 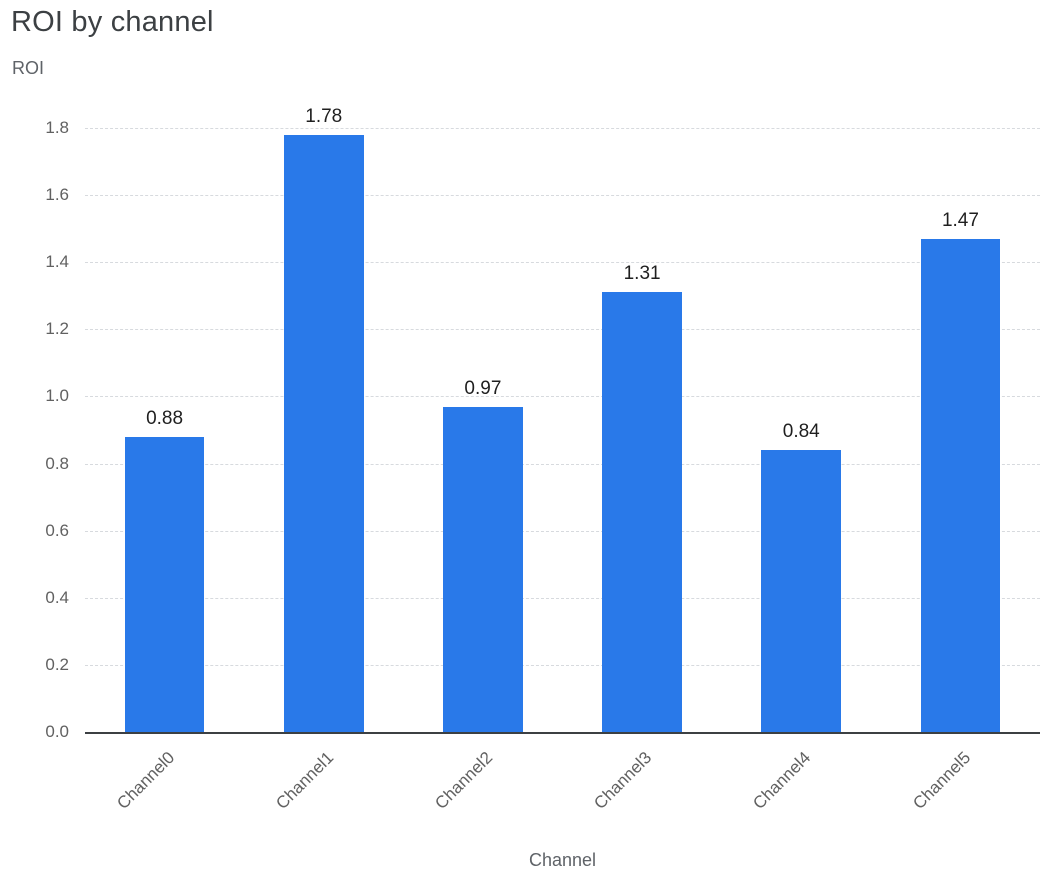 I want to click on bar-channel5: 1.47, so click(x=960, y=471).